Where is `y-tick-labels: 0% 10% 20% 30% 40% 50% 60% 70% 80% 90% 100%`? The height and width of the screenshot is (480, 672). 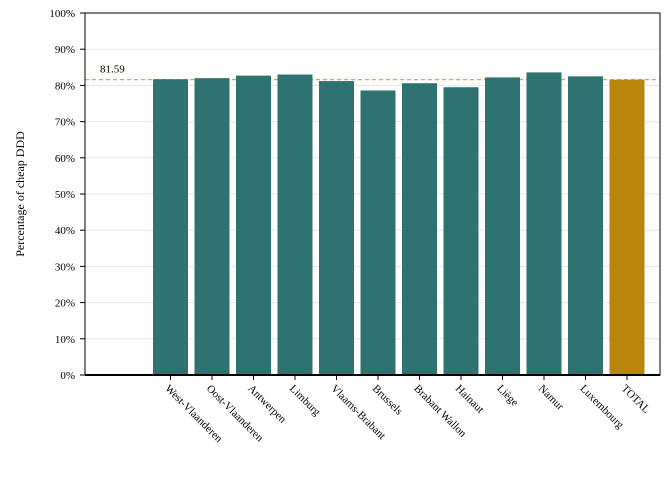
y-tick-labels: 0% 10% 20% 30% 40% 50% 60% 70% 80% 90% 100% is located at coordinates (62, 195).